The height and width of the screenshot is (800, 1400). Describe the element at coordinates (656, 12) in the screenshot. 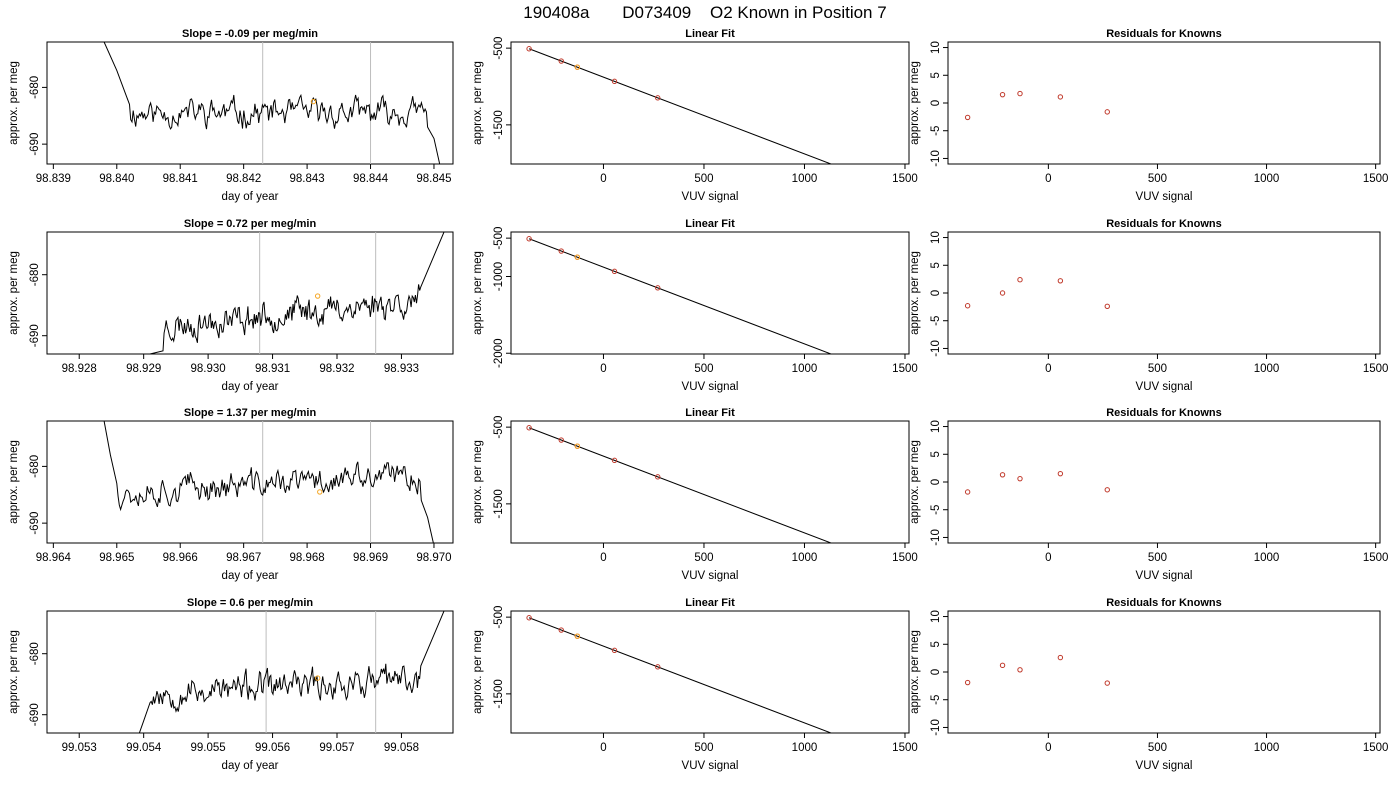

I see `tank-id: D073409` at that location.